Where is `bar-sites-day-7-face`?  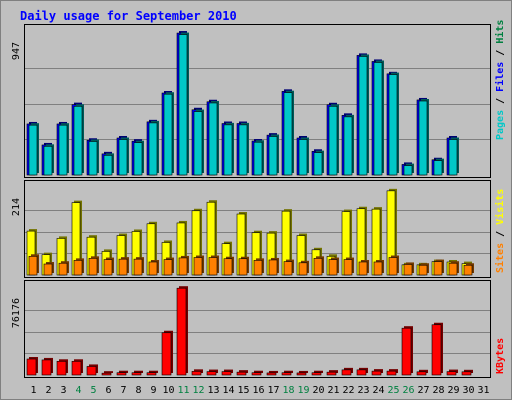 bar-sites-day-7-face is located at coordinates (123, 267).